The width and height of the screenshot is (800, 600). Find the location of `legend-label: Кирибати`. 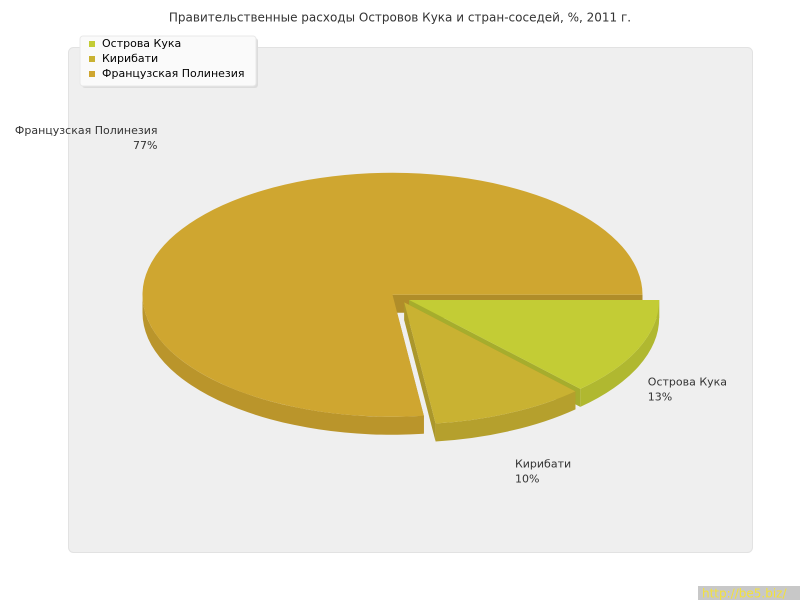

legend-label: Кирибати is located at coordinates (130, 58).